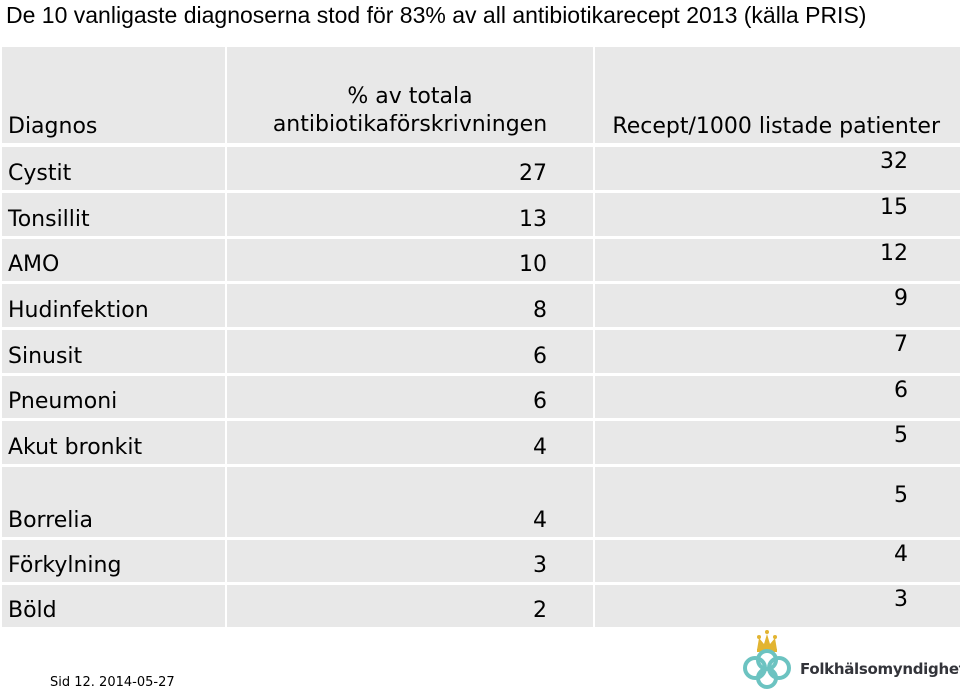 The height and width of the screenshot is (698, 960). What do you see at coordinates (410, 260) in the screenshot?
I see `cell-percent: 10` at bounding box center [410, 260].